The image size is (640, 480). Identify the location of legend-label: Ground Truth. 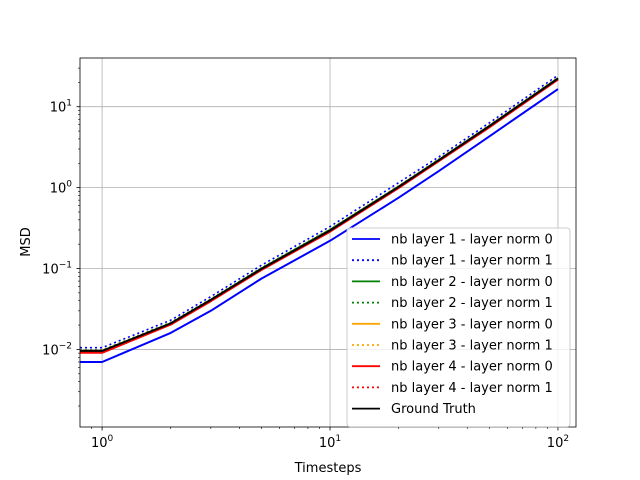
(433, 409).